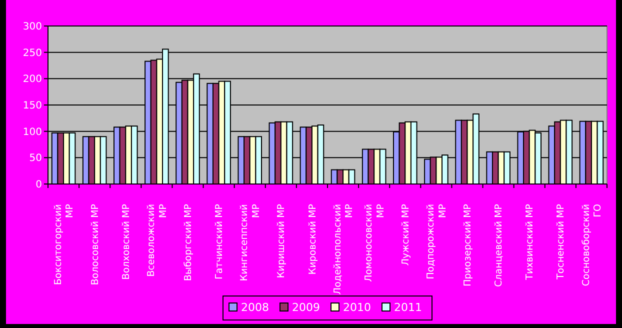  What do you see at coordinates (32, 106) in the screenshot?
I see `y-tick-label: 150` at bounding box center [32, 106].